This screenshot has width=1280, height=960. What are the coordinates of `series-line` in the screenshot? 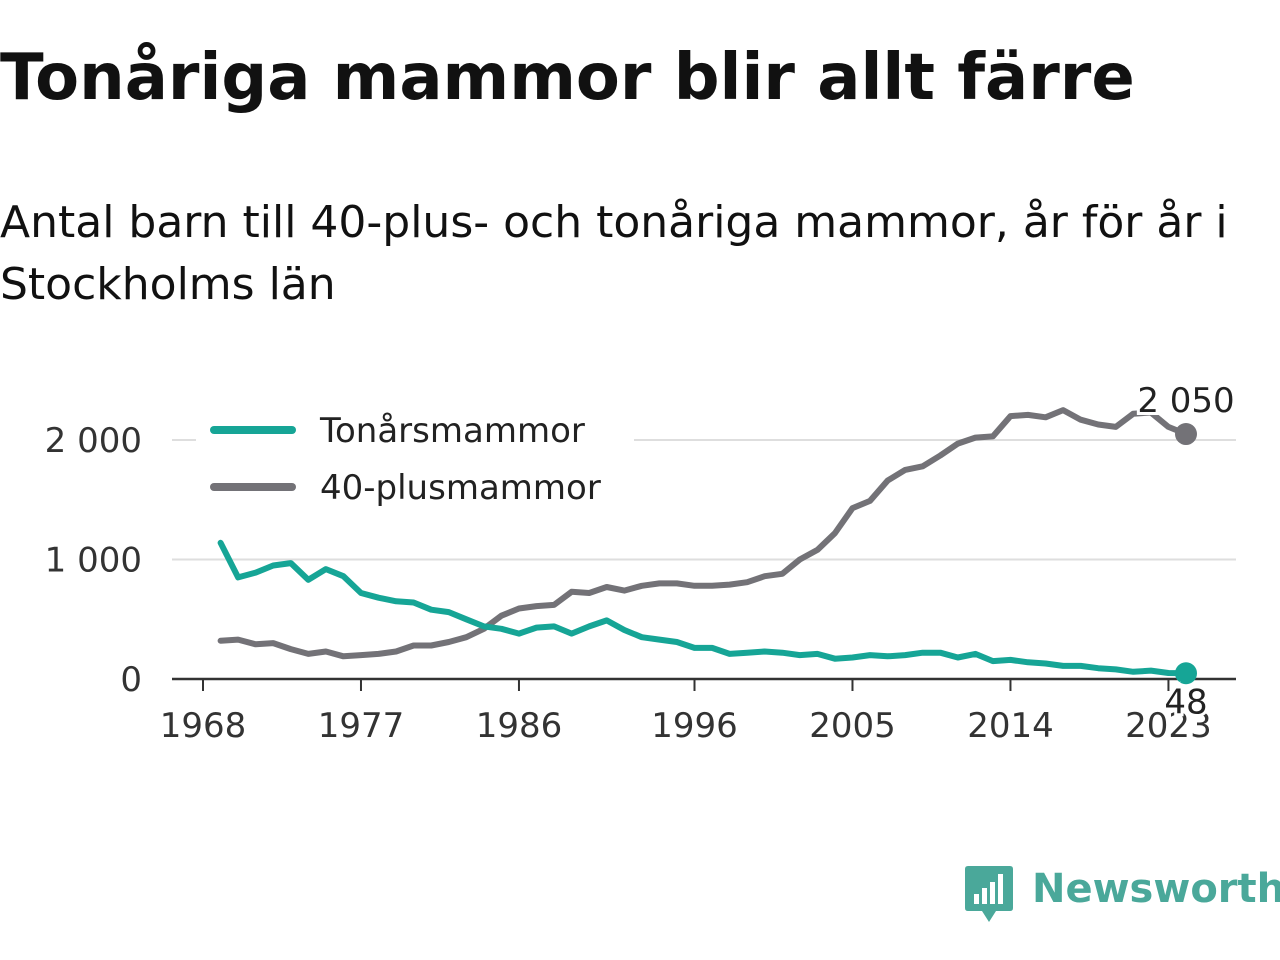 It's located at (703, 608).